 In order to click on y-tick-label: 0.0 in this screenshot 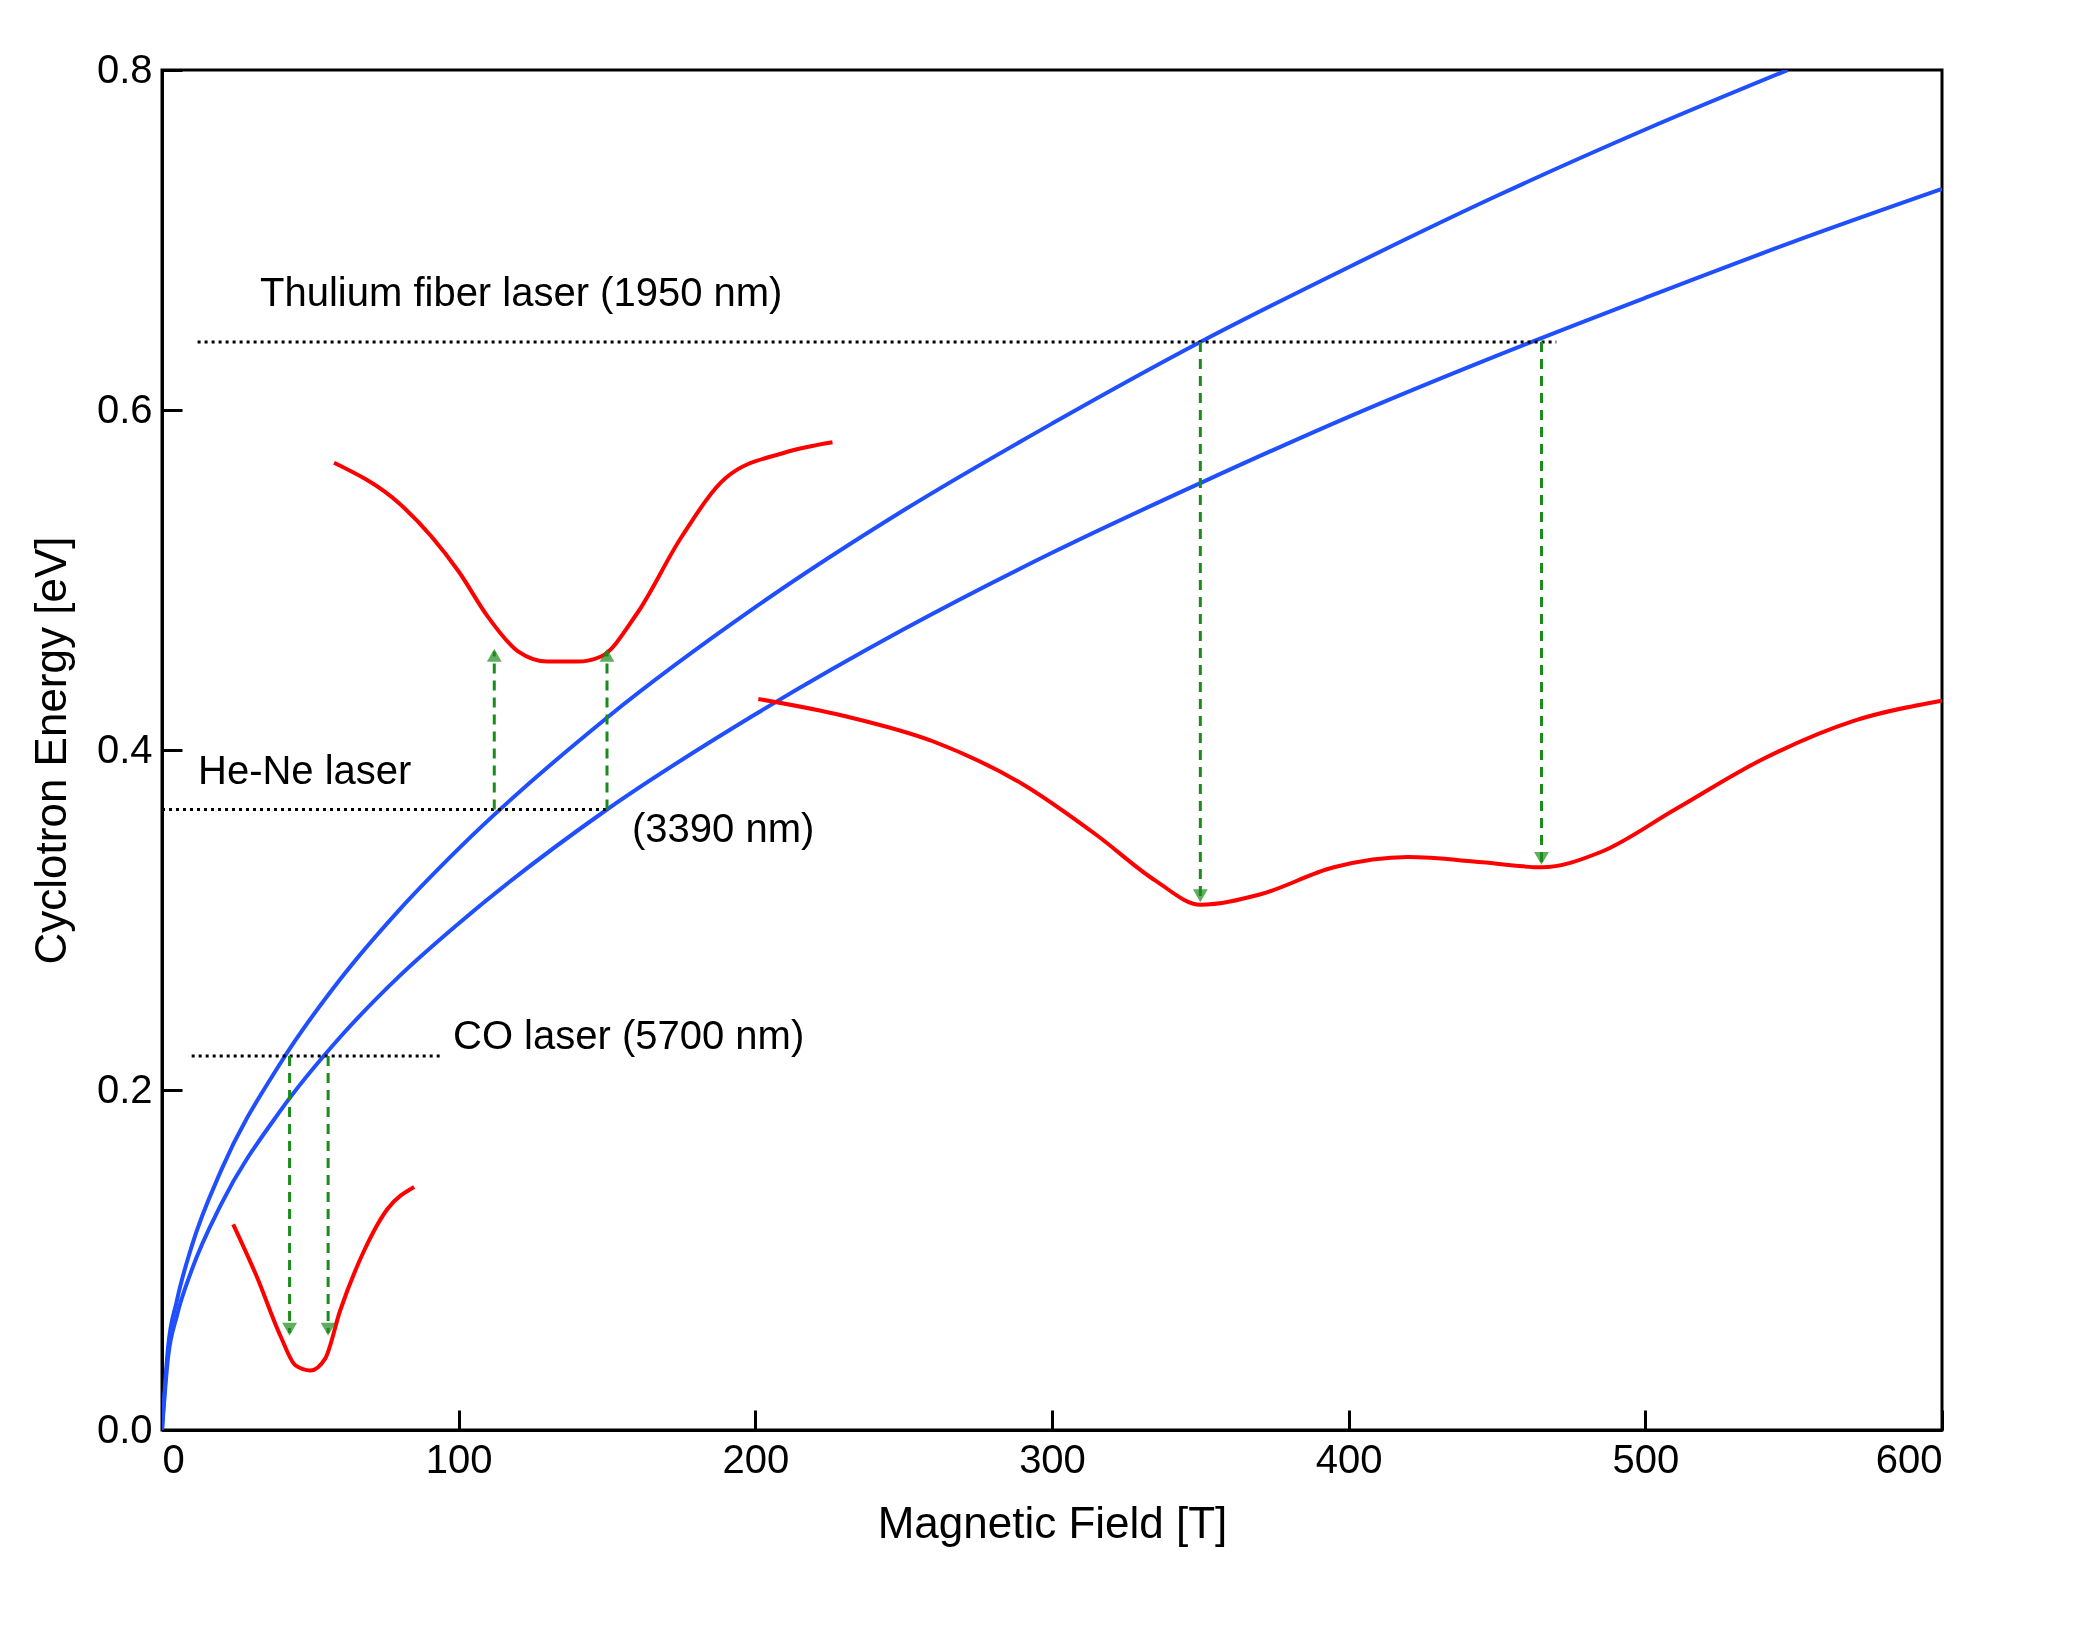, I will do `click(124, 1428)`.